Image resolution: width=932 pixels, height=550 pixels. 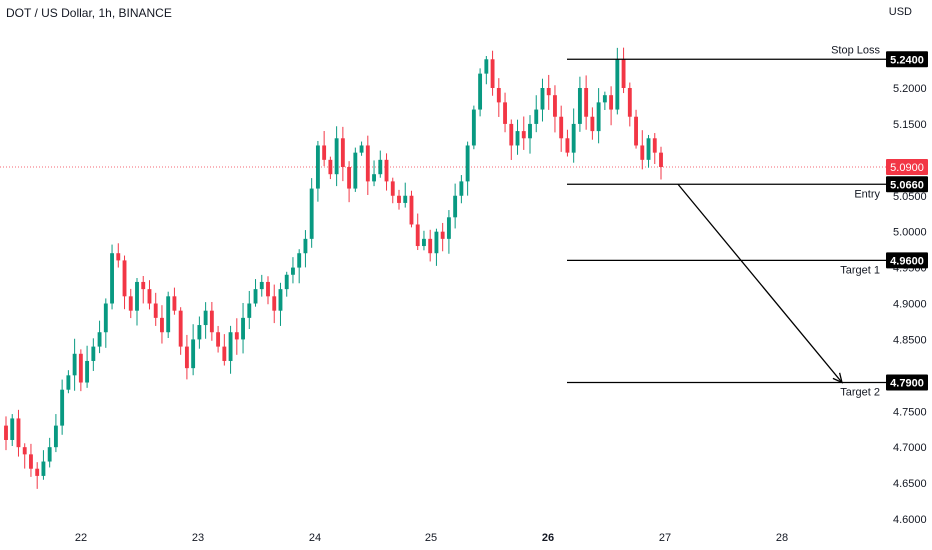 What do you see at coordinates (860, 270) in the screenshot?
I see `target-1-label: Target 1` at bounding box center [860, 270].